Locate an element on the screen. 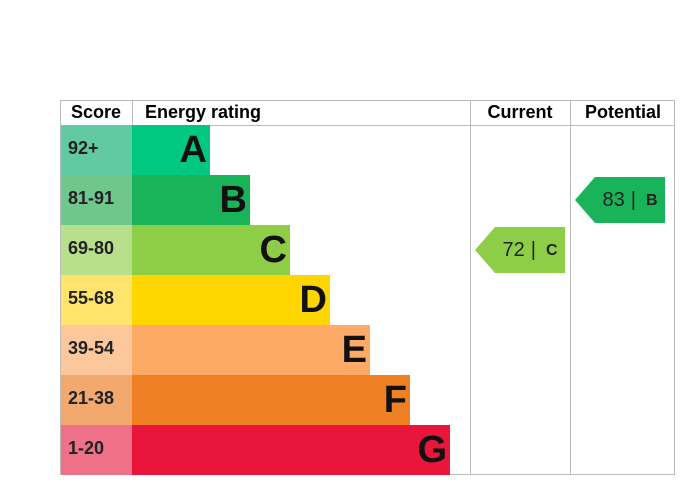 The width and height of the screenshot is (695, 493). rating-letter: E is located at coordinates (354, 350).